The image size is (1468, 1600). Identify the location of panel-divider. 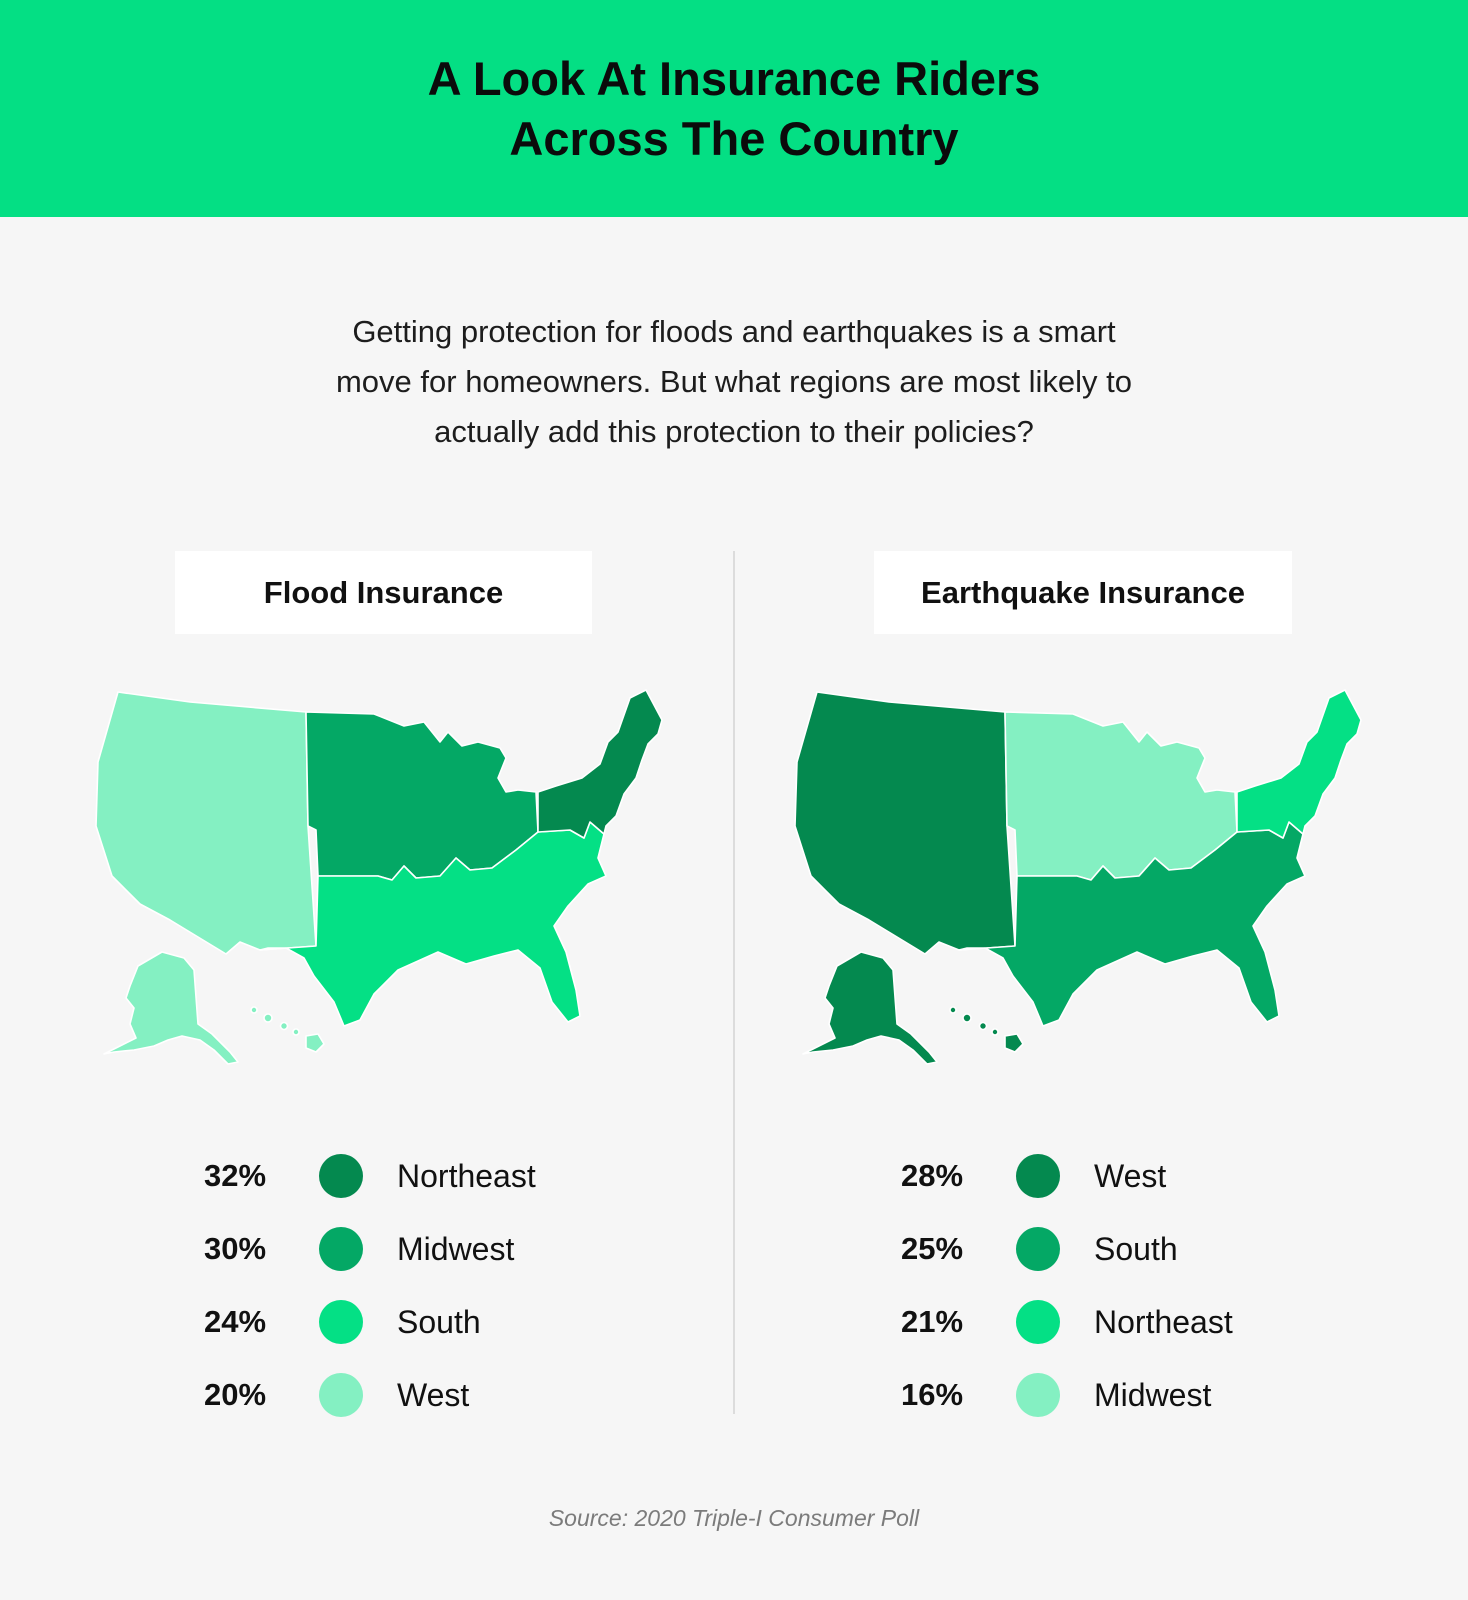
(734, 982).